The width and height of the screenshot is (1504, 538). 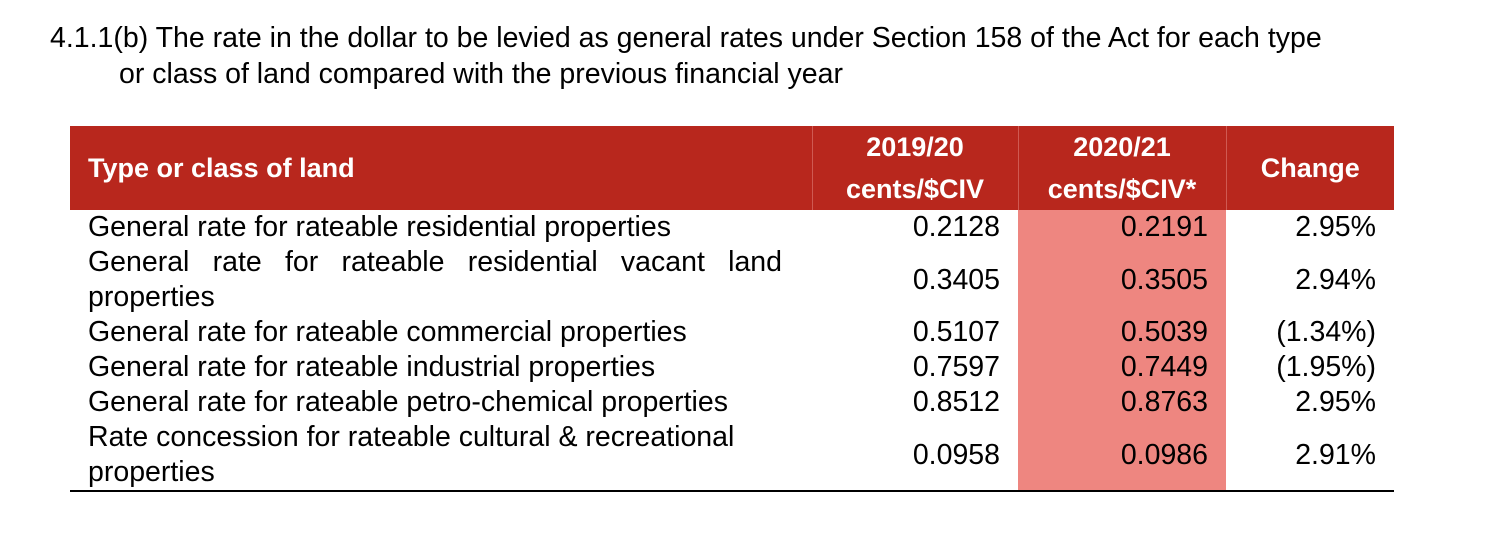 What do you see at coordinates (956, 367) in the screenshot?
I see `row-2019-20-cell: 0.7597` at bounding box center [956, 367].